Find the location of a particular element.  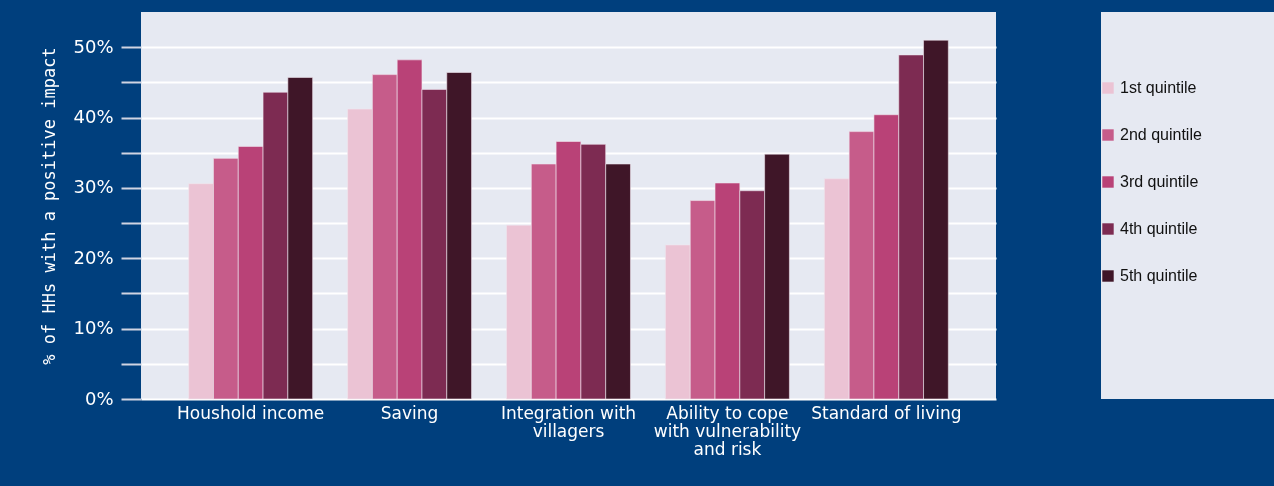

x-tick-label: Standard of living is located at coordinates (886, 412).